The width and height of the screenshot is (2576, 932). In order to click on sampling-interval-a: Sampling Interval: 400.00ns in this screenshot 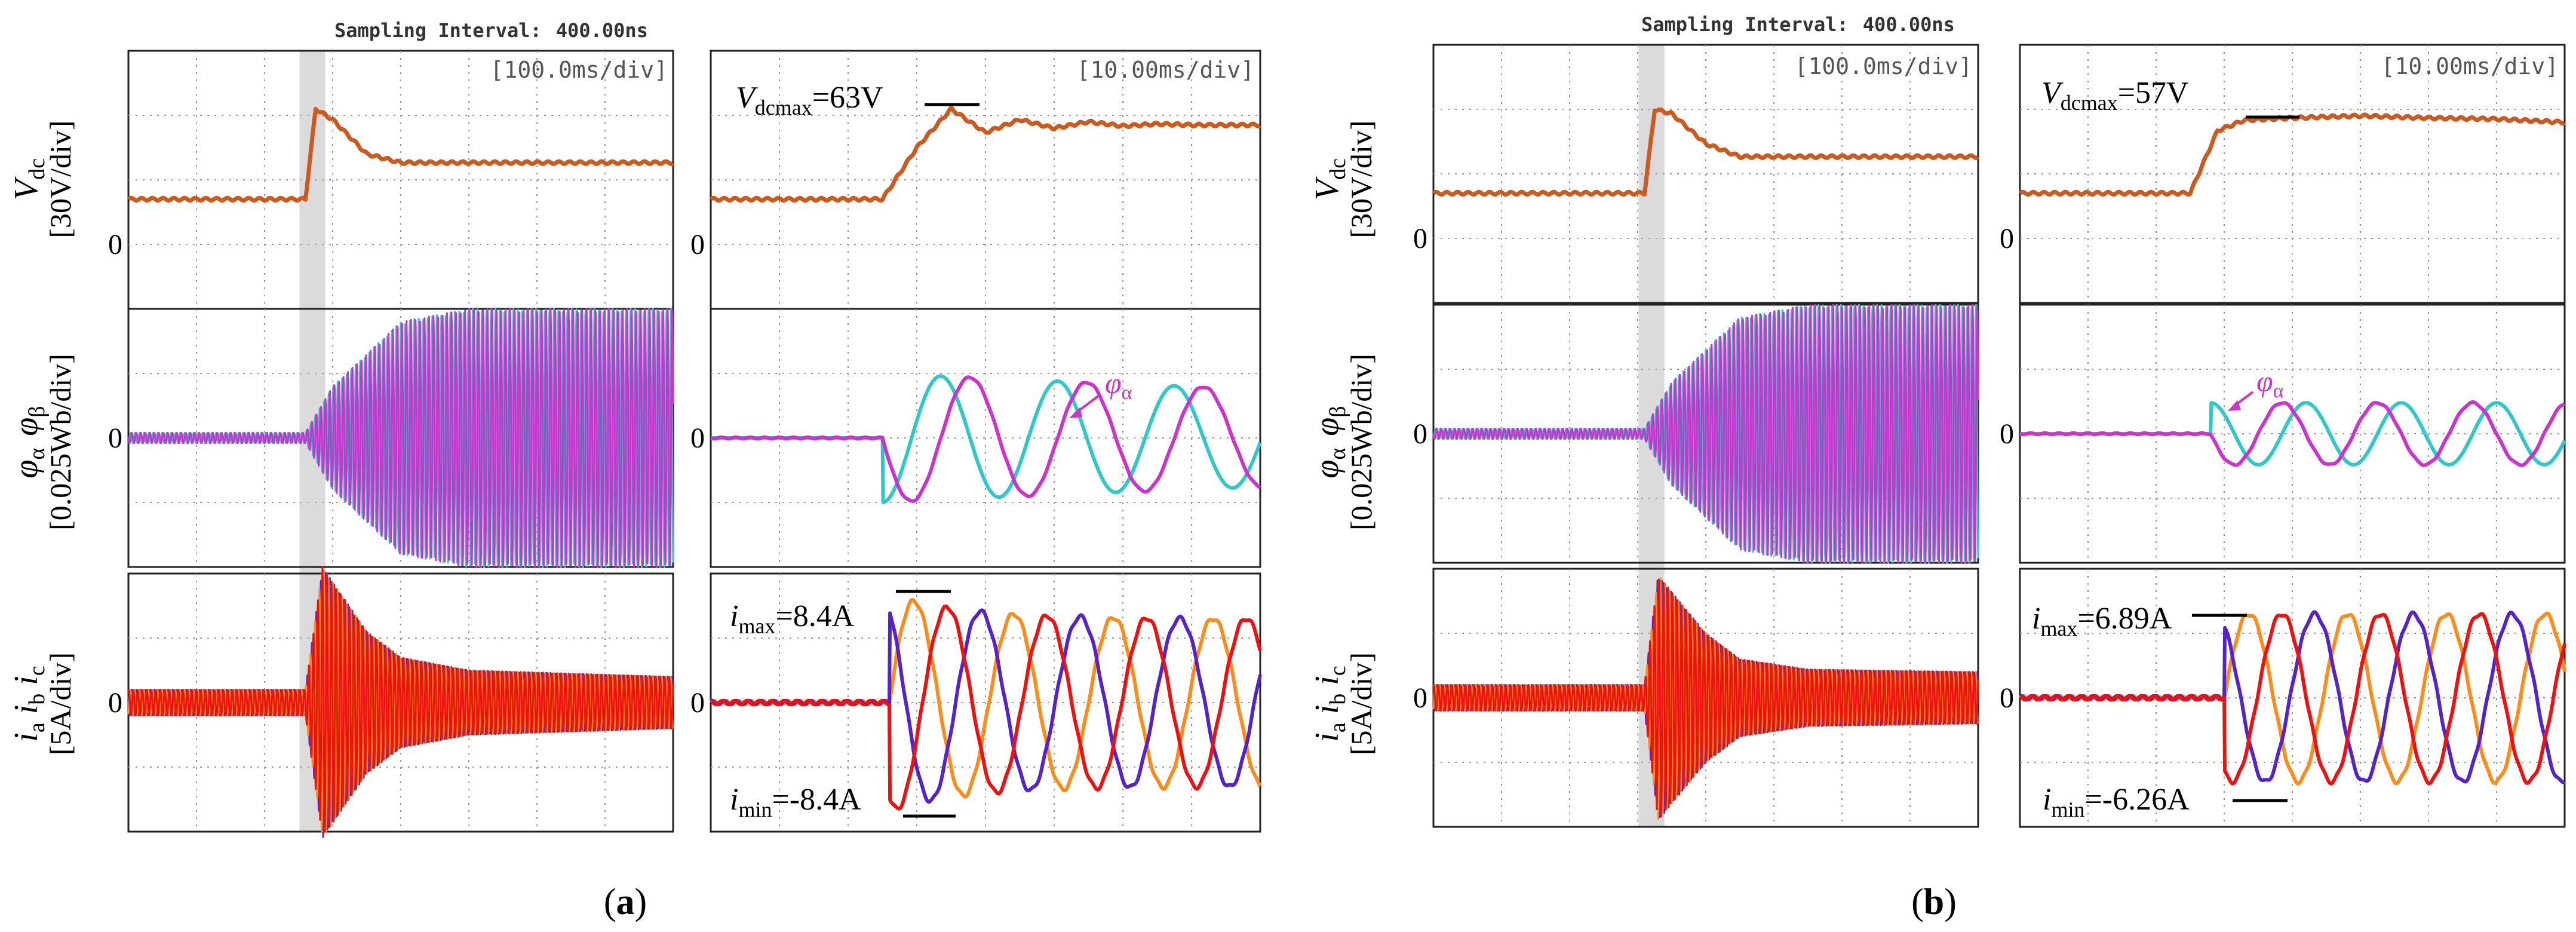, I will do `click(491, 30)`.